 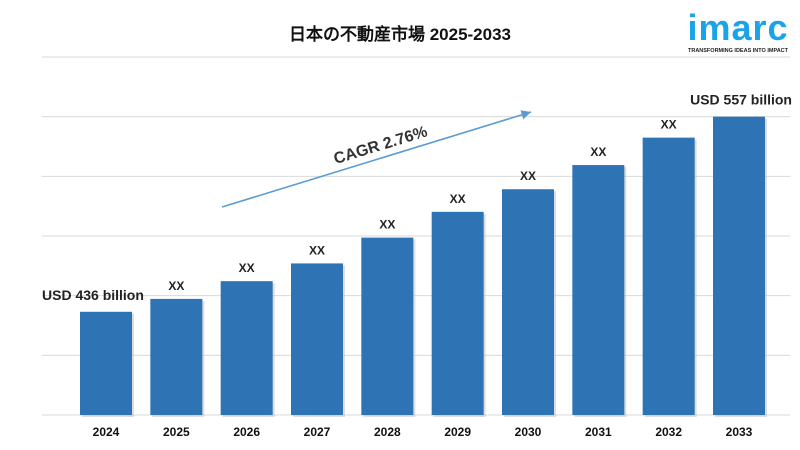 I want to click on x-tick-label: 2026, so click(x=246, y=432).